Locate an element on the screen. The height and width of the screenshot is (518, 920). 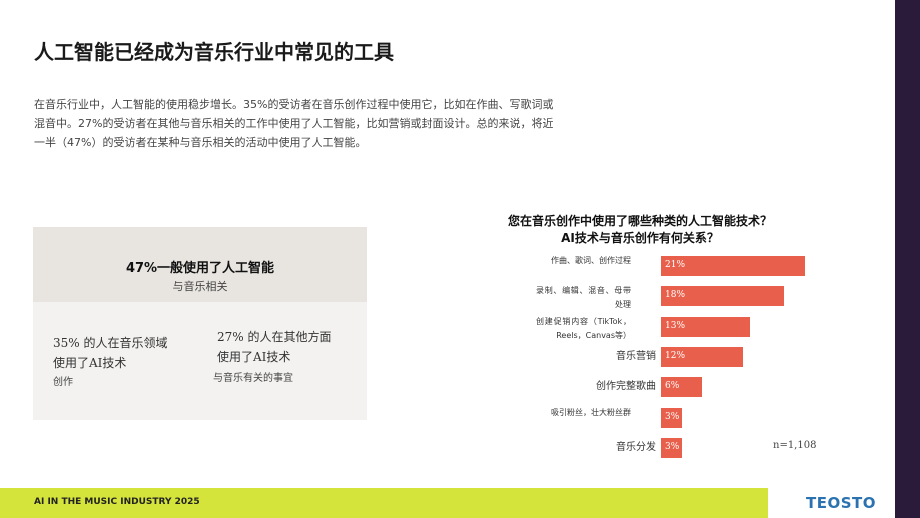
category-label: 音乐营销 is located at coordinates (636, 356).